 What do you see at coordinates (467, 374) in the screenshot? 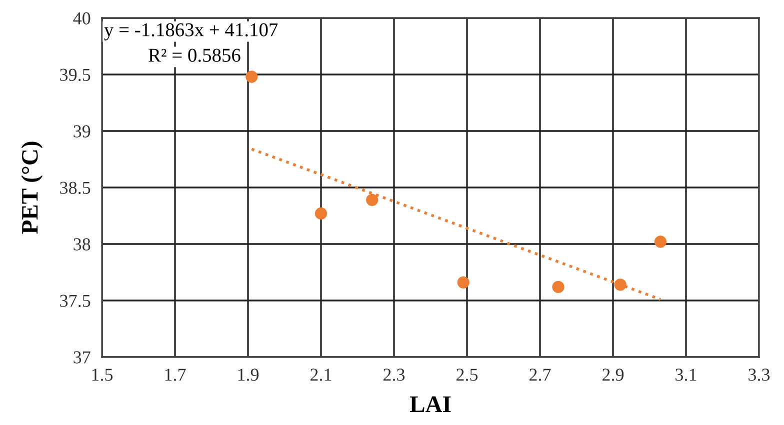
I see `x-tick-label: 2.5` at bounding box center [467, 374].